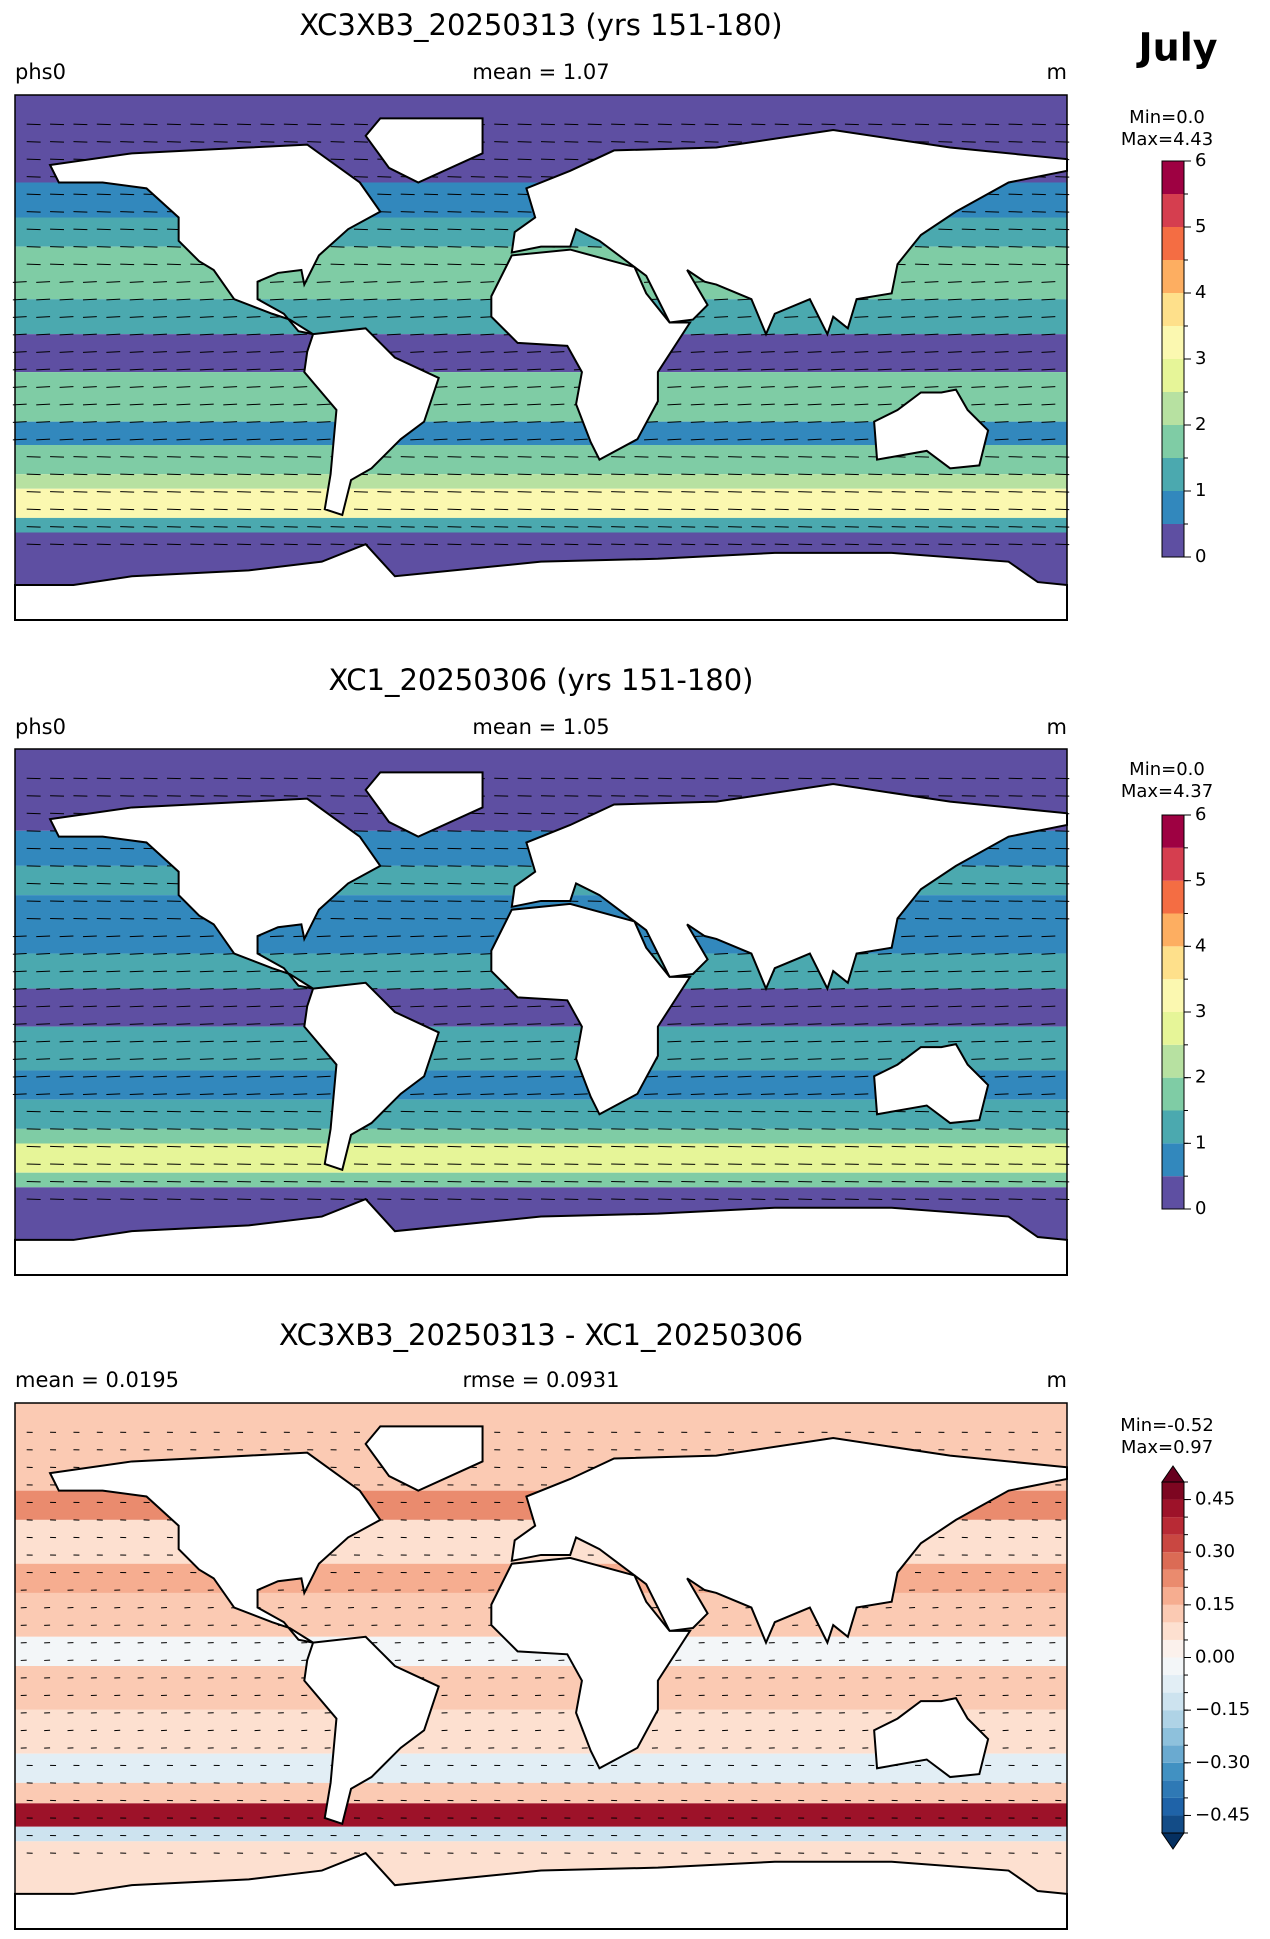 The width and height of the screenshot is (1270, 1939). Describe the element at coordinates (541, 503) in the screenshot. I see `field-band` at that location.